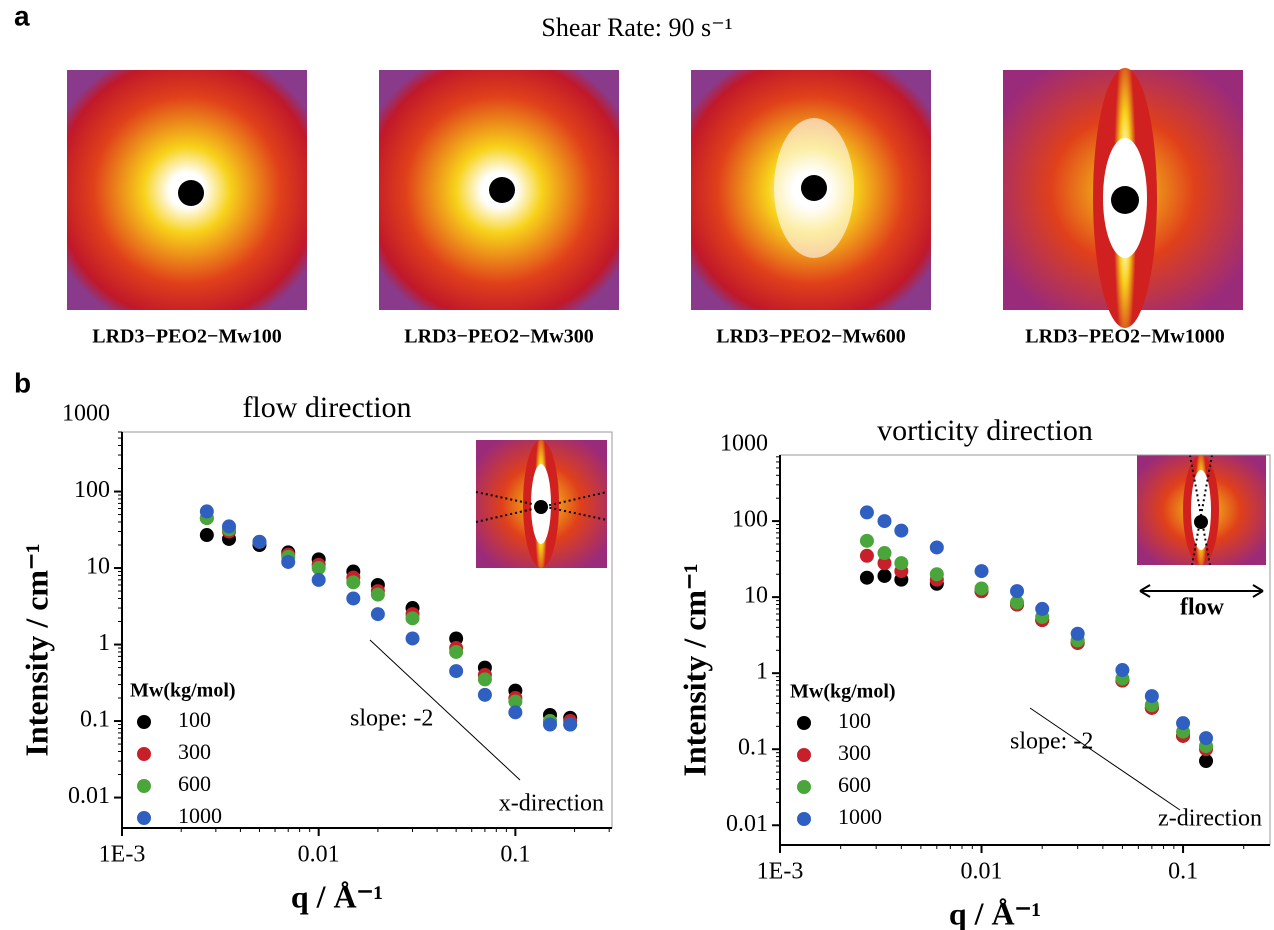  What do you see at coordinates (22, 15) in the screenshot?
I see `panel-label: a` at bounding box center [22, 15].